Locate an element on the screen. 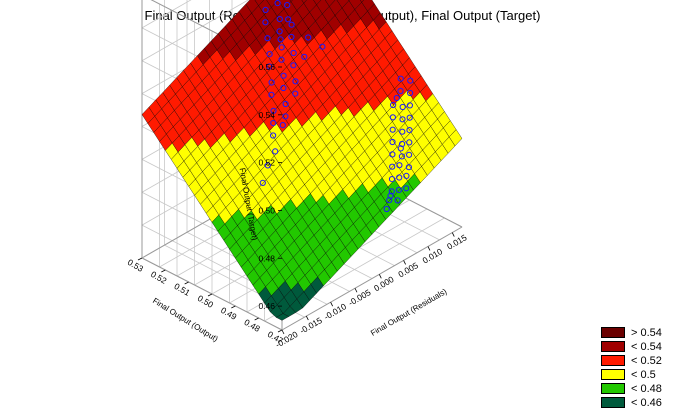 The image size is (685, 412). box-edge is located at coordinates (372, 278).